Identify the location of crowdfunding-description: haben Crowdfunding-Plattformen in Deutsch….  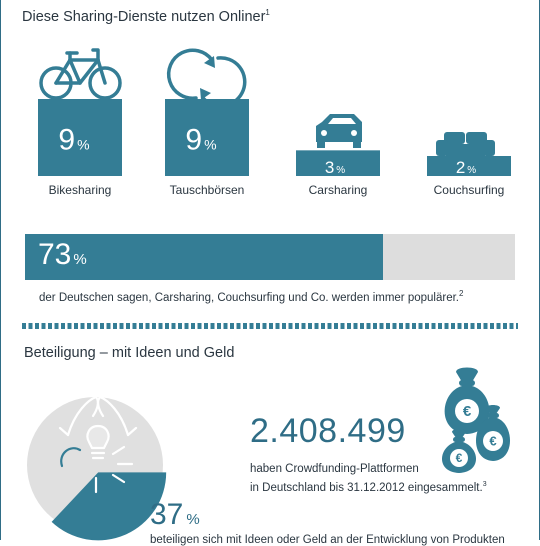
(368, 478).